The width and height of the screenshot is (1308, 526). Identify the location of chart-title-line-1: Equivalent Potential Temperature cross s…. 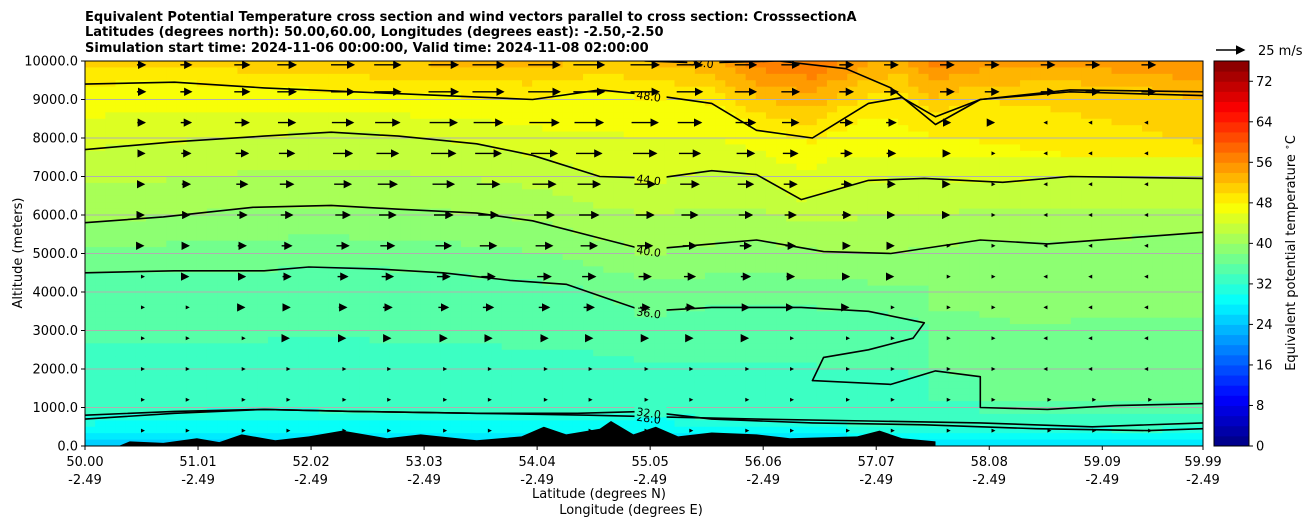
(471, 17).